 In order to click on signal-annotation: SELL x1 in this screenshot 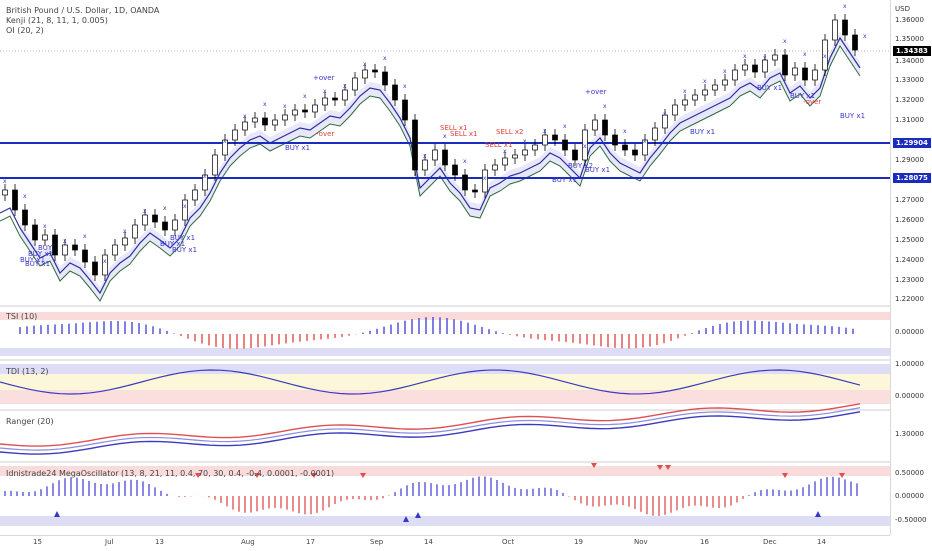, I will do `click(499, 145)`.